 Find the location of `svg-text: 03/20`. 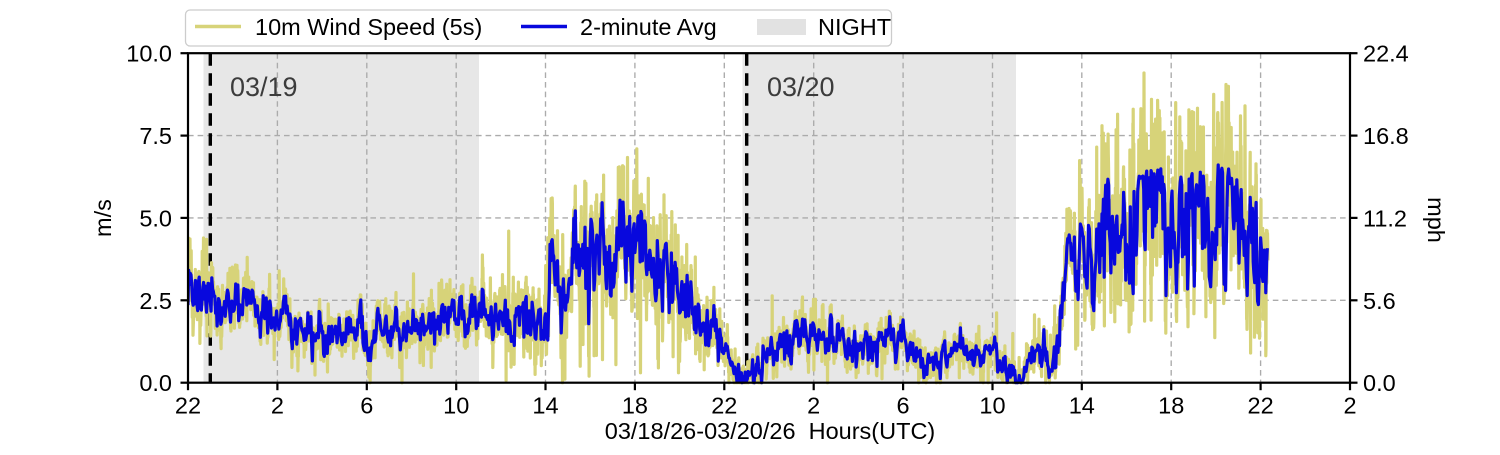

svg-text: 03/20 is located at coordinates (801, 87).